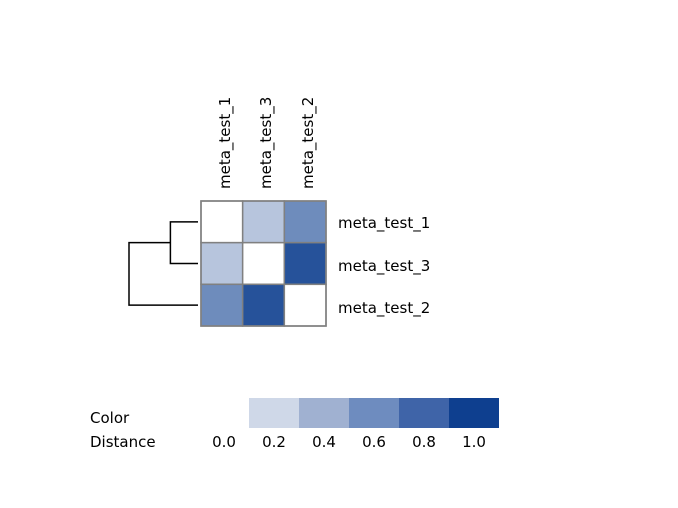 The height and width of the screenshot is (508, 678). I want to click on color-legend: Color Distance 0.0 0.2 0.4 0.6 0.8 1.0, so click(294, 424).